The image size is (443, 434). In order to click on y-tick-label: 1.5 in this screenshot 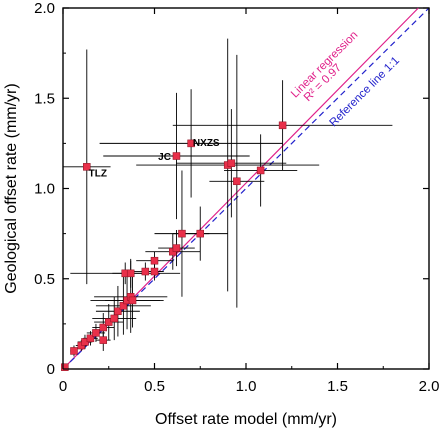, I will do `click(44, 98)`.